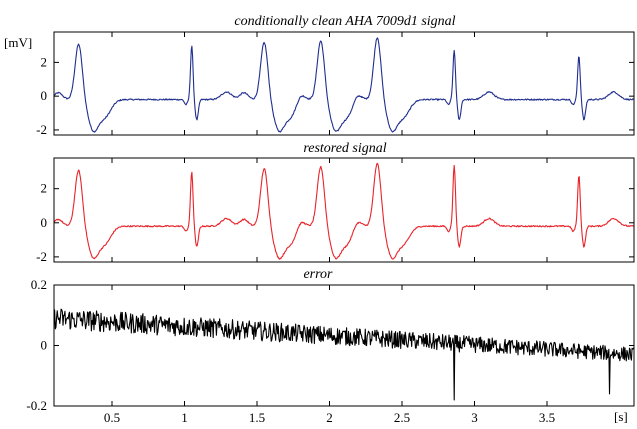  I want to click on x-tick-label: 1, so click(184, 417).